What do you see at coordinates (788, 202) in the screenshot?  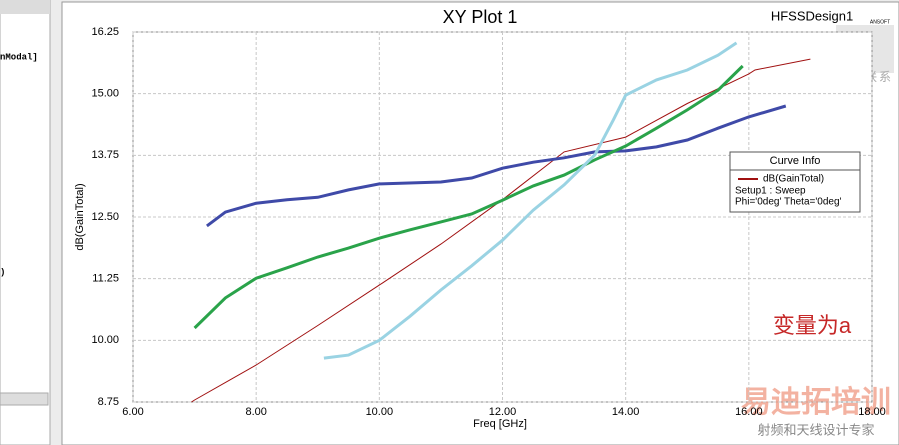 I see `legend-note: Phi='0deg' Theta='0deg'` at bounding box center [788, 202].